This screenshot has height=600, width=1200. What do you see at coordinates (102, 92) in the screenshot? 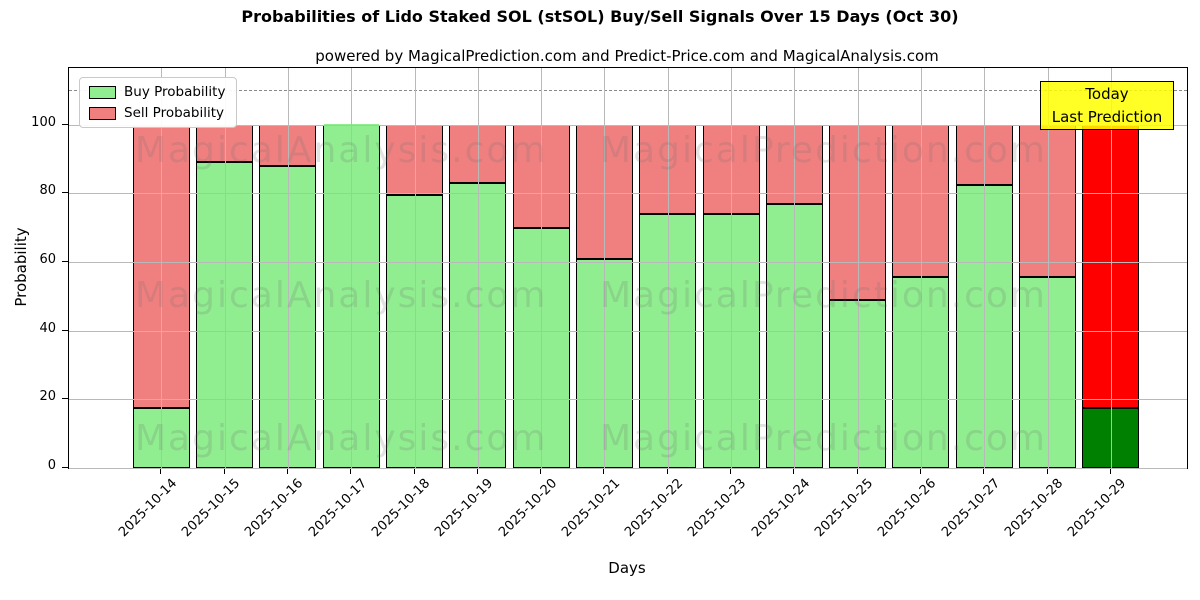
I see `buy-probability-swatch` at bounding box center [102, 92].